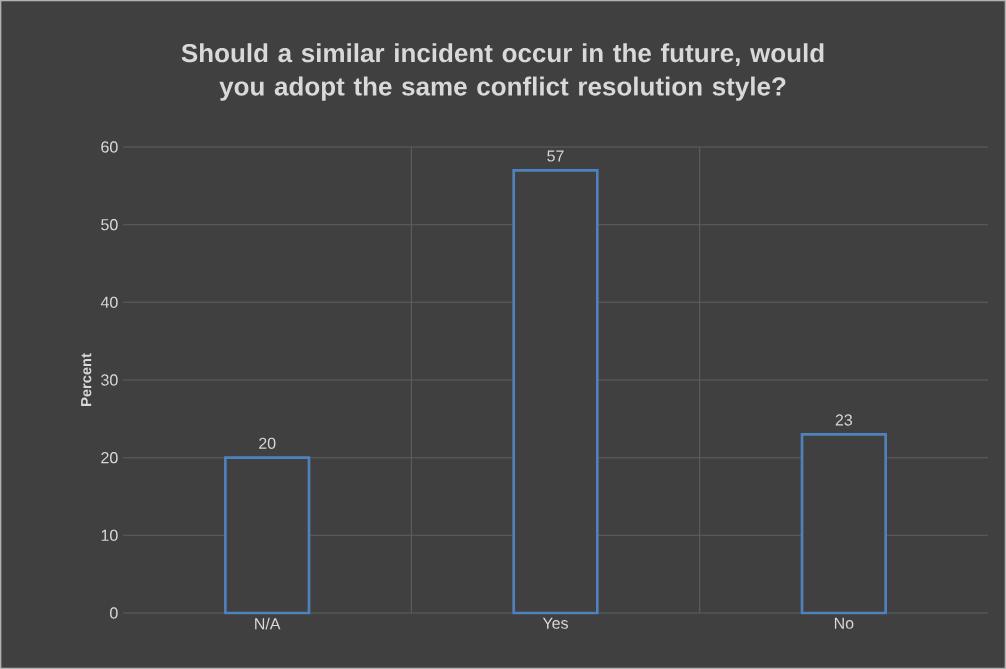  Describe the element at coordinates (109, 302) in the screenshot. I see `y-tick-label: 40` at that location.